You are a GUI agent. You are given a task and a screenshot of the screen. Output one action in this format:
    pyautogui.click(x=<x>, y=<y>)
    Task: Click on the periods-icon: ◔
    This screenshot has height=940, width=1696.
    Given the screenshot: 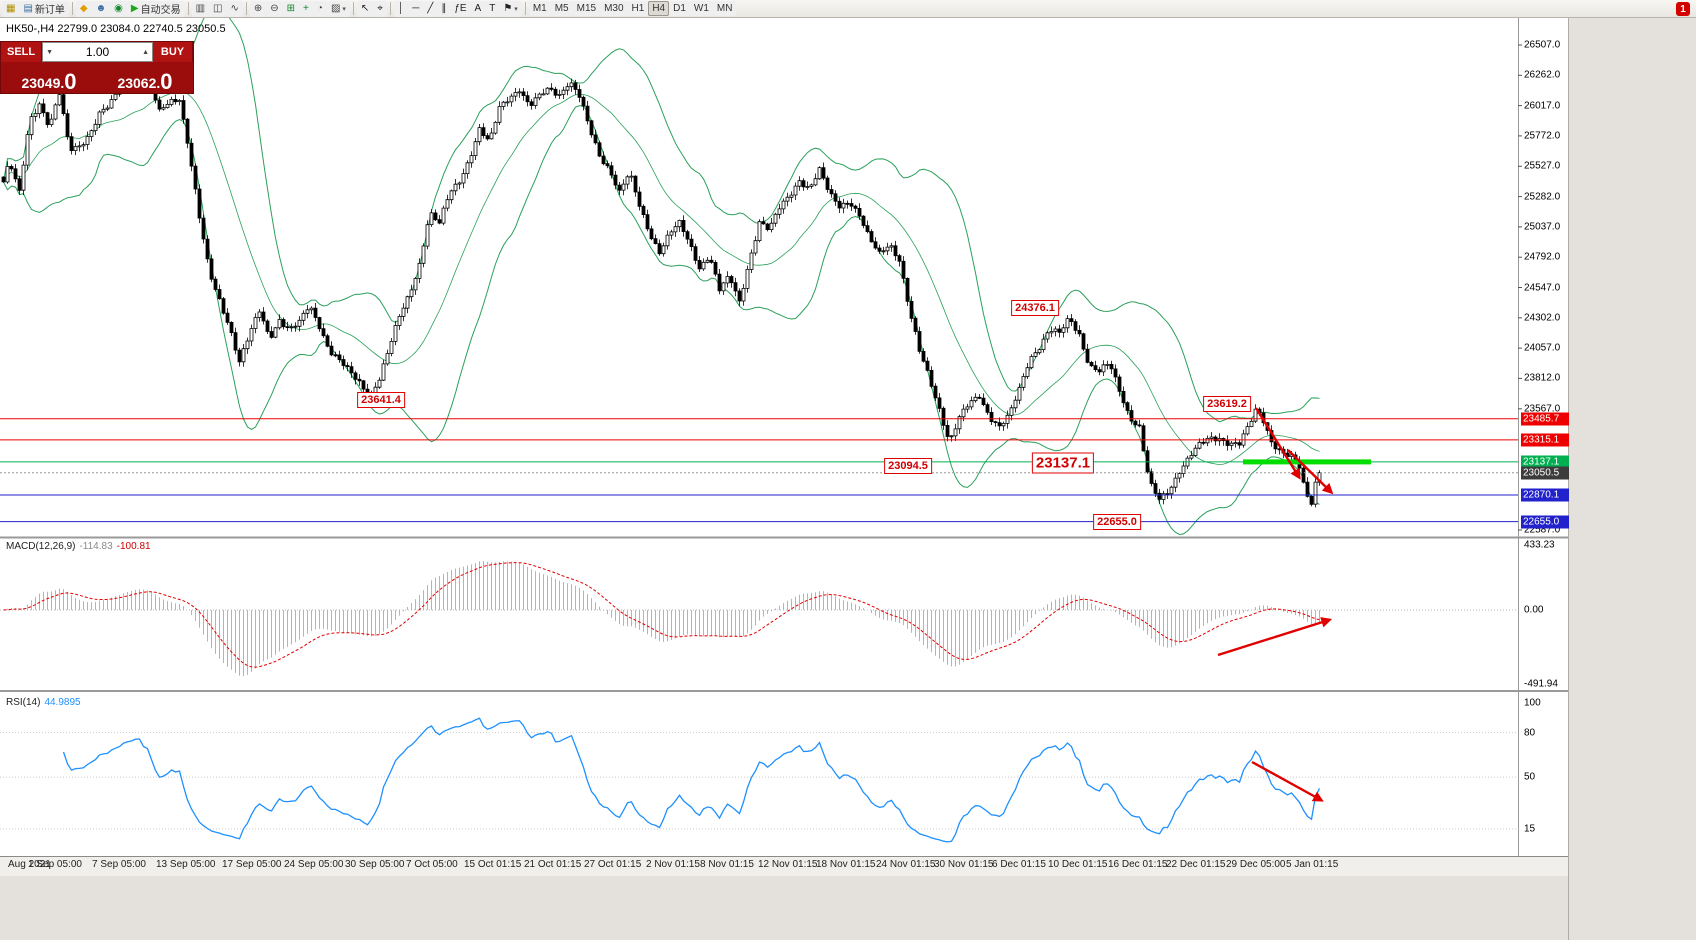 What is the action you would take?
    pyautogui.click(x=319, y=8)
    